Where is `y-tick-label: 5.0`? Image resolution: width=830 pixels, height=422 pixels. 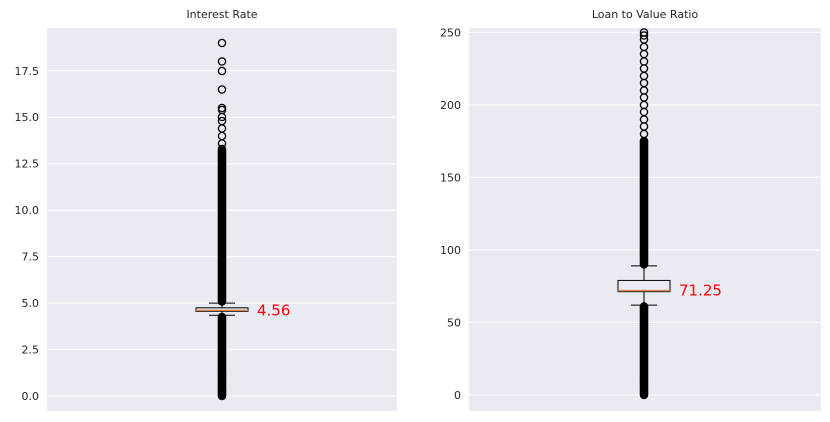
y-tick-label: 5.0 is located at coordinates (31, 303).